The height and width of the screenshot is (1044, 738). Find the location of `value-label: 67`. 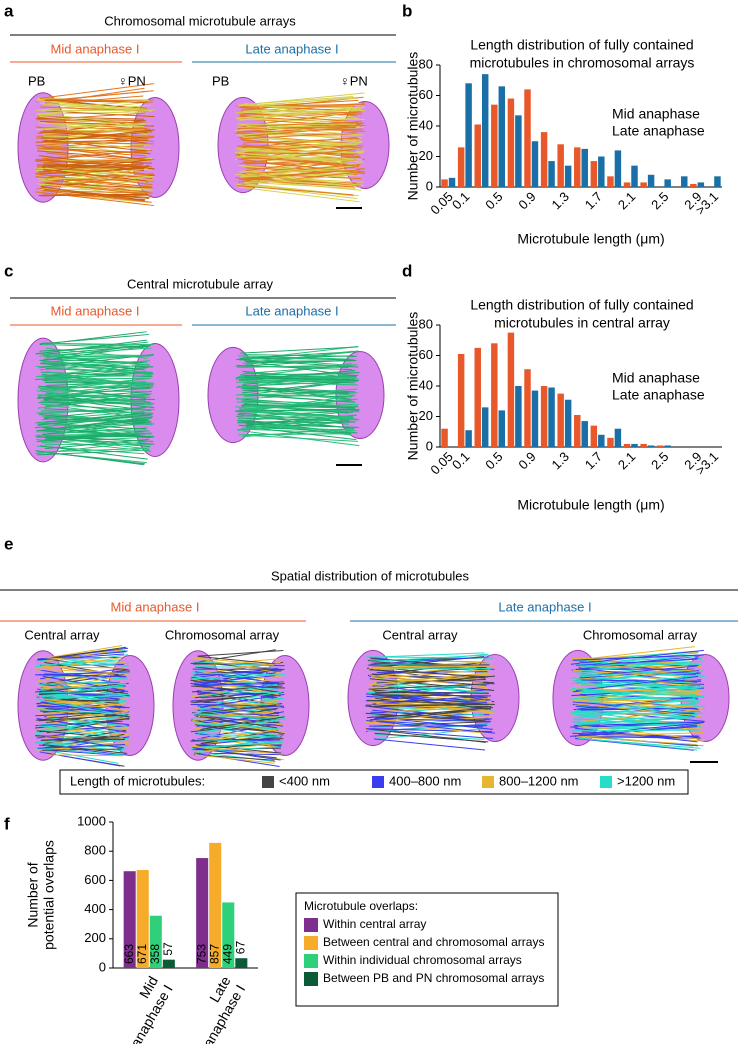

value-label: 67 is located at coordinates (240, 948).